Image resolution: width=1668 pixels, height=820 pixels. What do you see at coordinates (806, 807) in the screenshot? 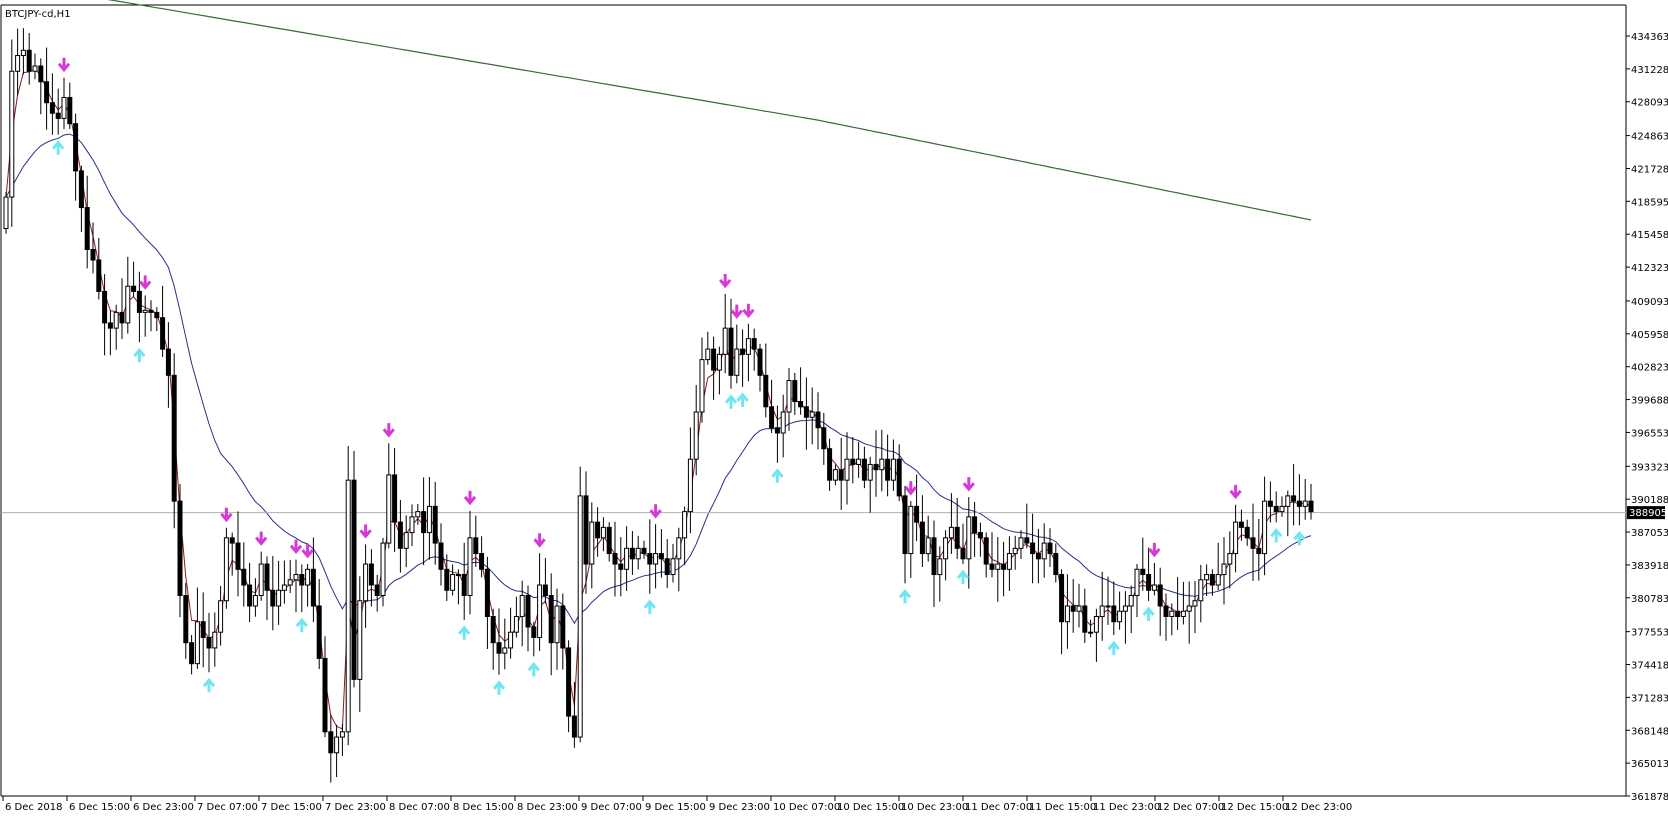
I see `time-tick-label: 10 Dec 07:00` at bounding box center [806, 807].